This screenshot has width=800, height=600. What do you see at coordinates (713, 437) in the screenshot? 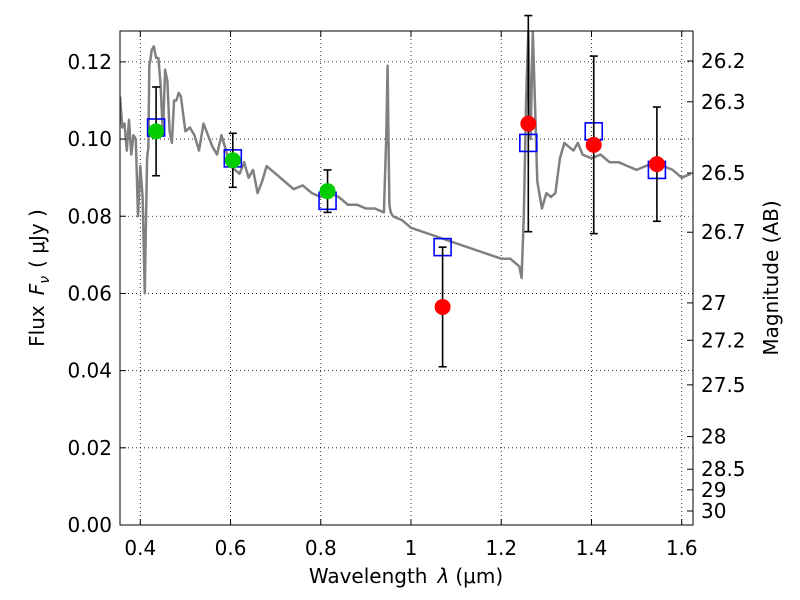
I see `y2-tick-label-7: 28` at bounding box center [713, 437].